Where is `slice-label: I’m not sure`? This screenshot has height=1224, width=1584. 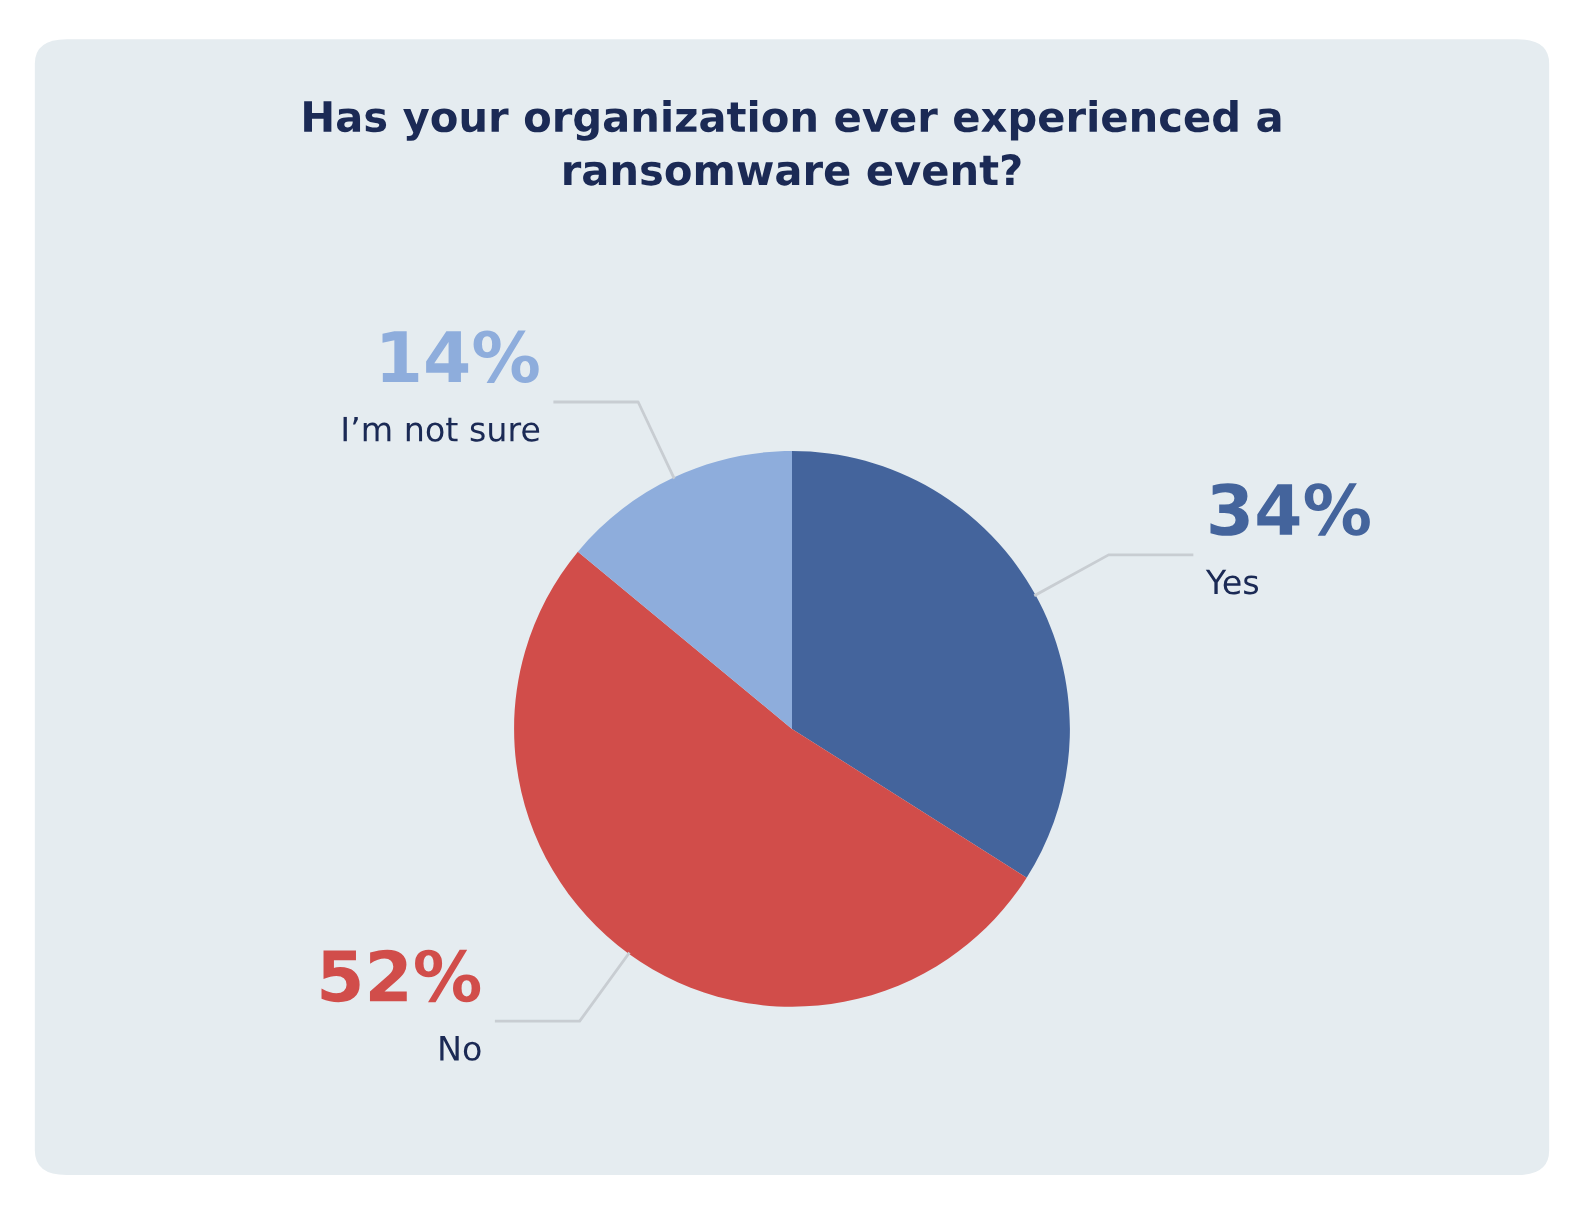
slice-label: I’m not sure is located at coordinates (441, 429).